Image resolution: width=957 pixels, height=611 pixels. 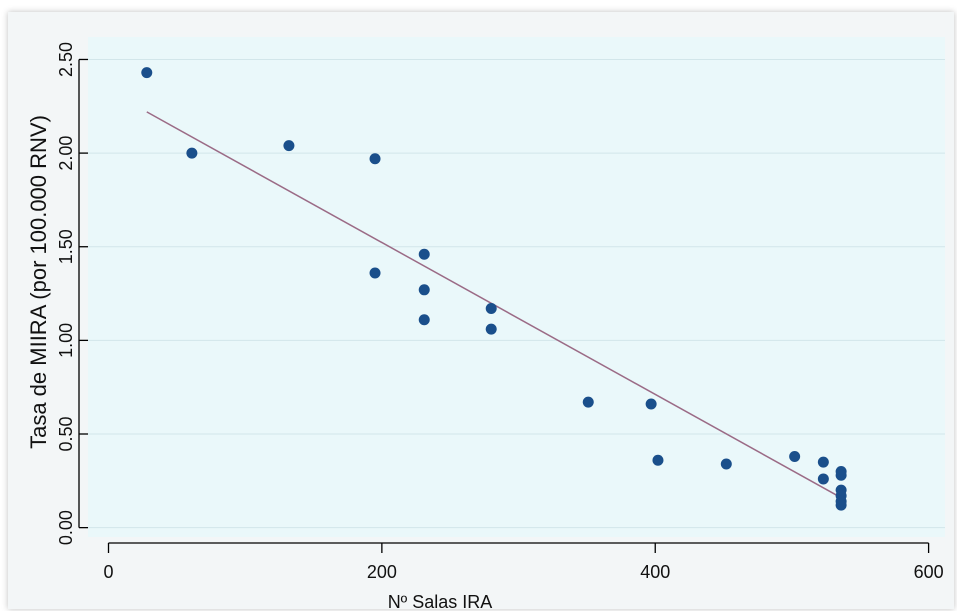 I want to click on y-tick-label: 2.50, so click(x=66, y=59).